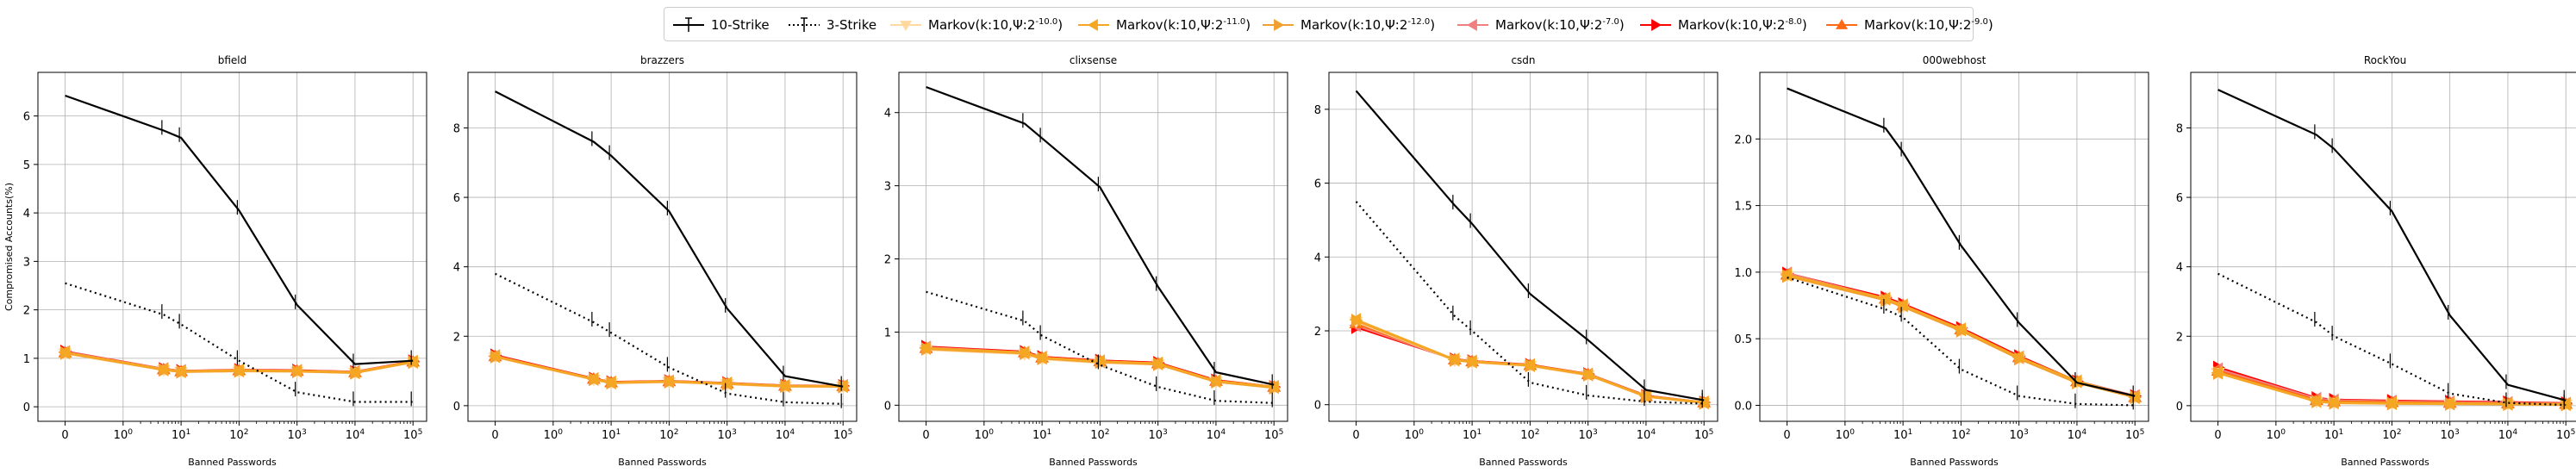 The width and height of the screenshot is (2576, 473). Describe the element at coordinates (1928, 25) in the screenshot. I see `legend-label: Markov(k:10,Ψ:2-9.0)` at that location.